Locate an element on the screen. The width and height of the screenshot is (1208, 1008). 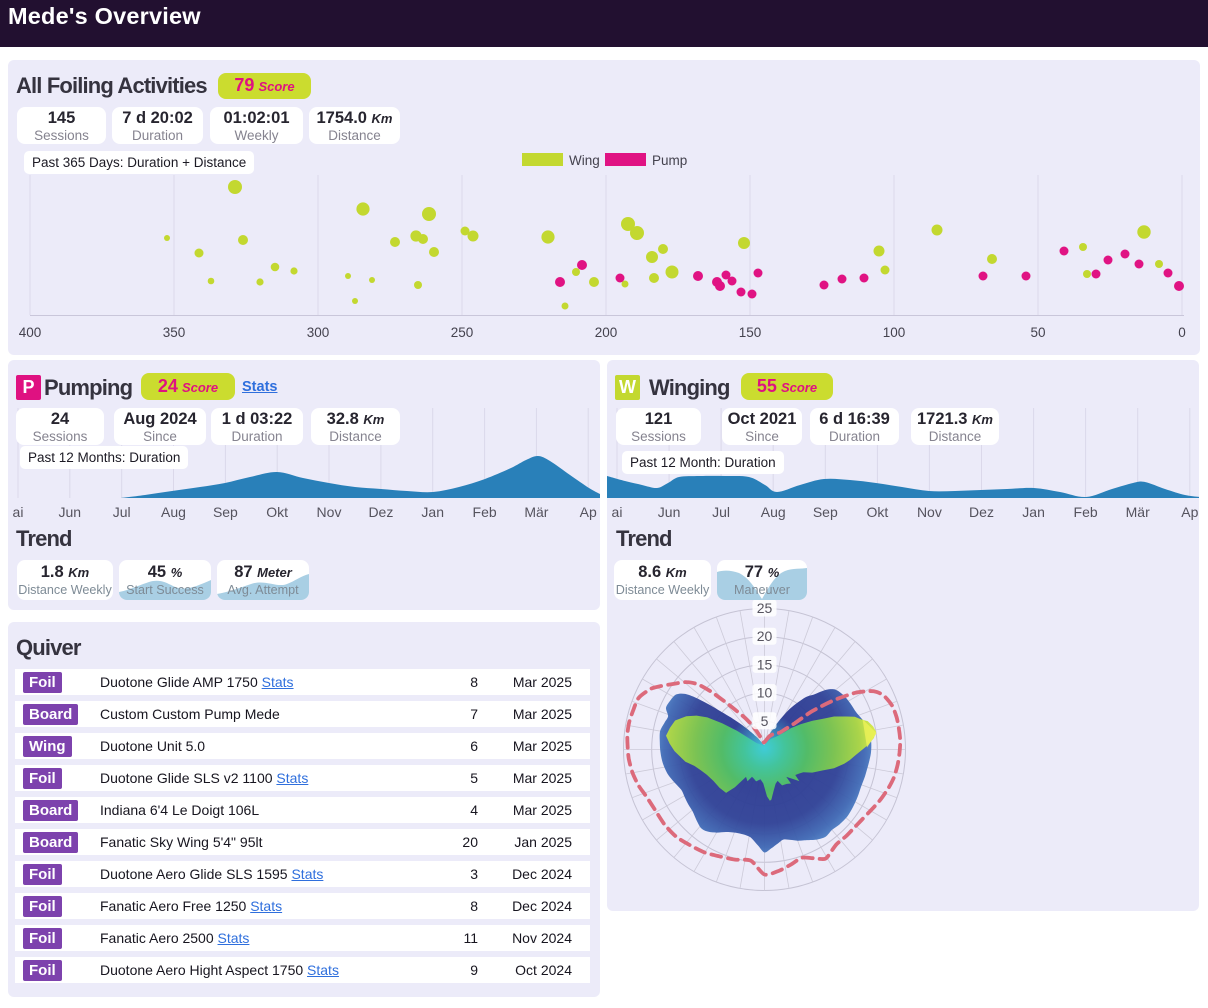
svg-text: 5 is located at coordinates (765, 721).